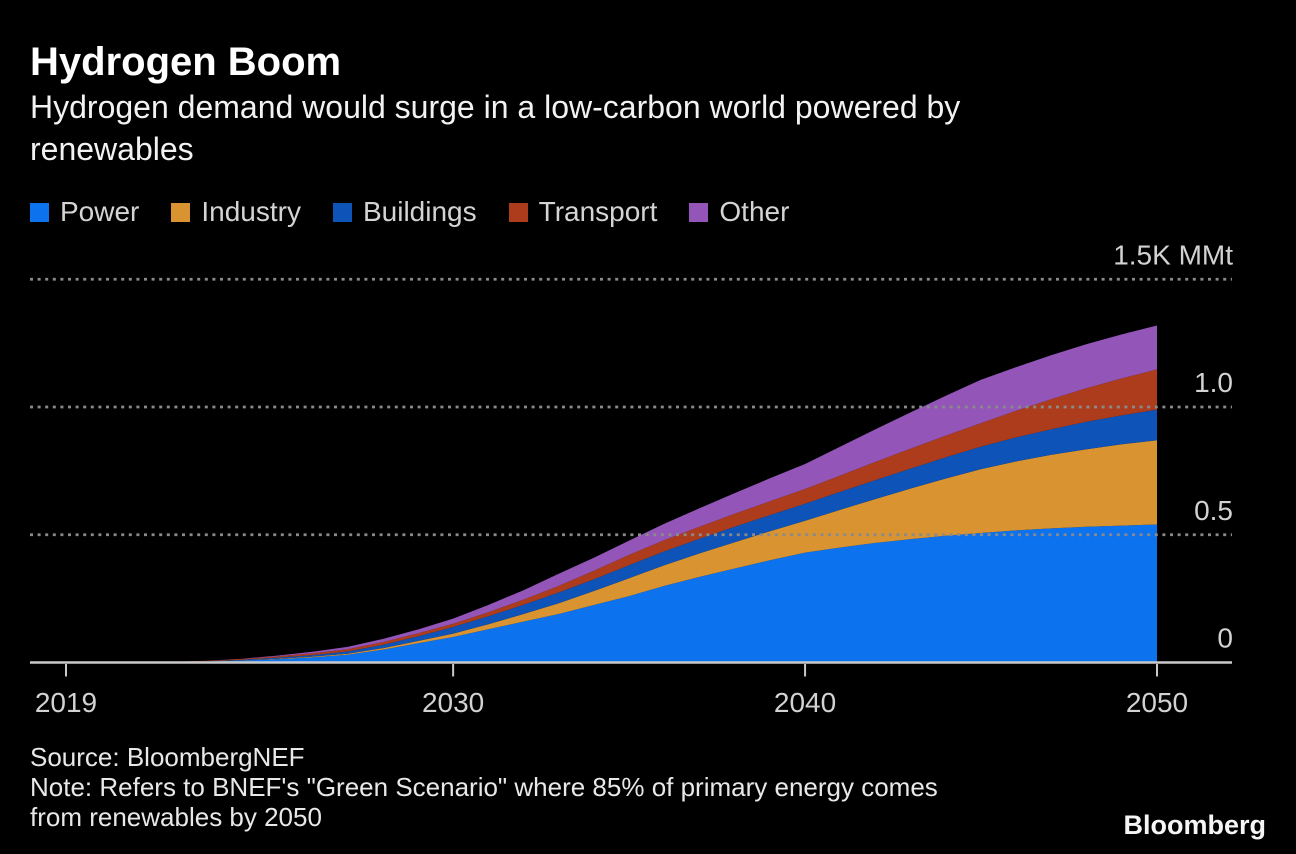  What do you see at coordinates (342, 212) in the screenshot?
I see `legend-swatch-buildings` at bounding box center [342, 212].